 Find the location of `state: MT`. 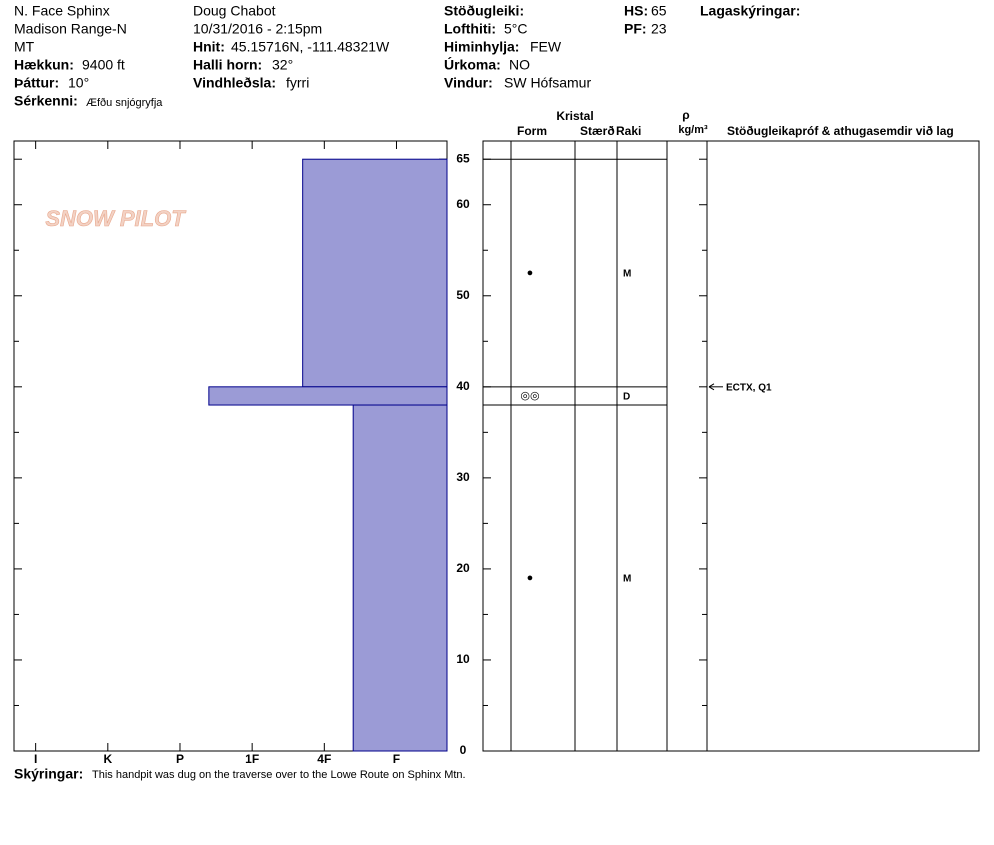

state: MT is located at coordinates (24, 47).